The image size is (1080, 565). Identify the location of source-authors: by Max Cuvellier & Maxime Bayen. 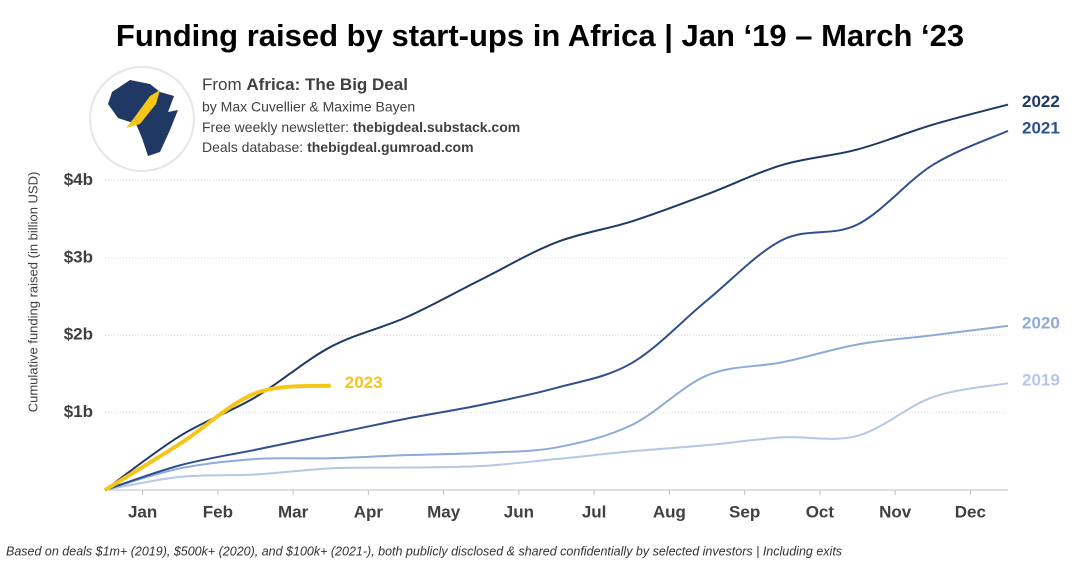
(308, 107).